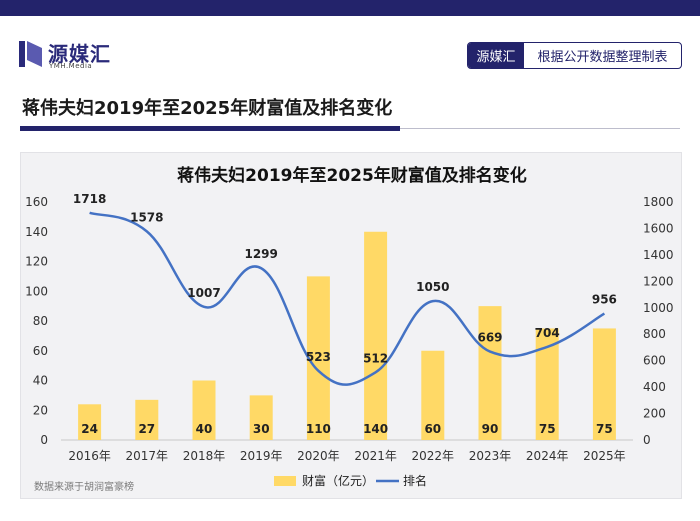 Image resolution: width=700 pixels, height=521 pixels. What do you see at coordinates (547, 333) in the screenshot?
I see `rank-data-label: 704` at bounding box center [547, 333].